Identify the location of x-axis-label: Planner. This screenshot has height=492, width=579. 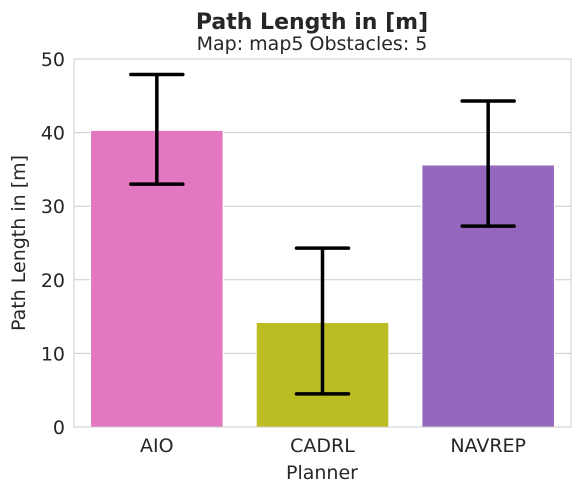
(322, 473).